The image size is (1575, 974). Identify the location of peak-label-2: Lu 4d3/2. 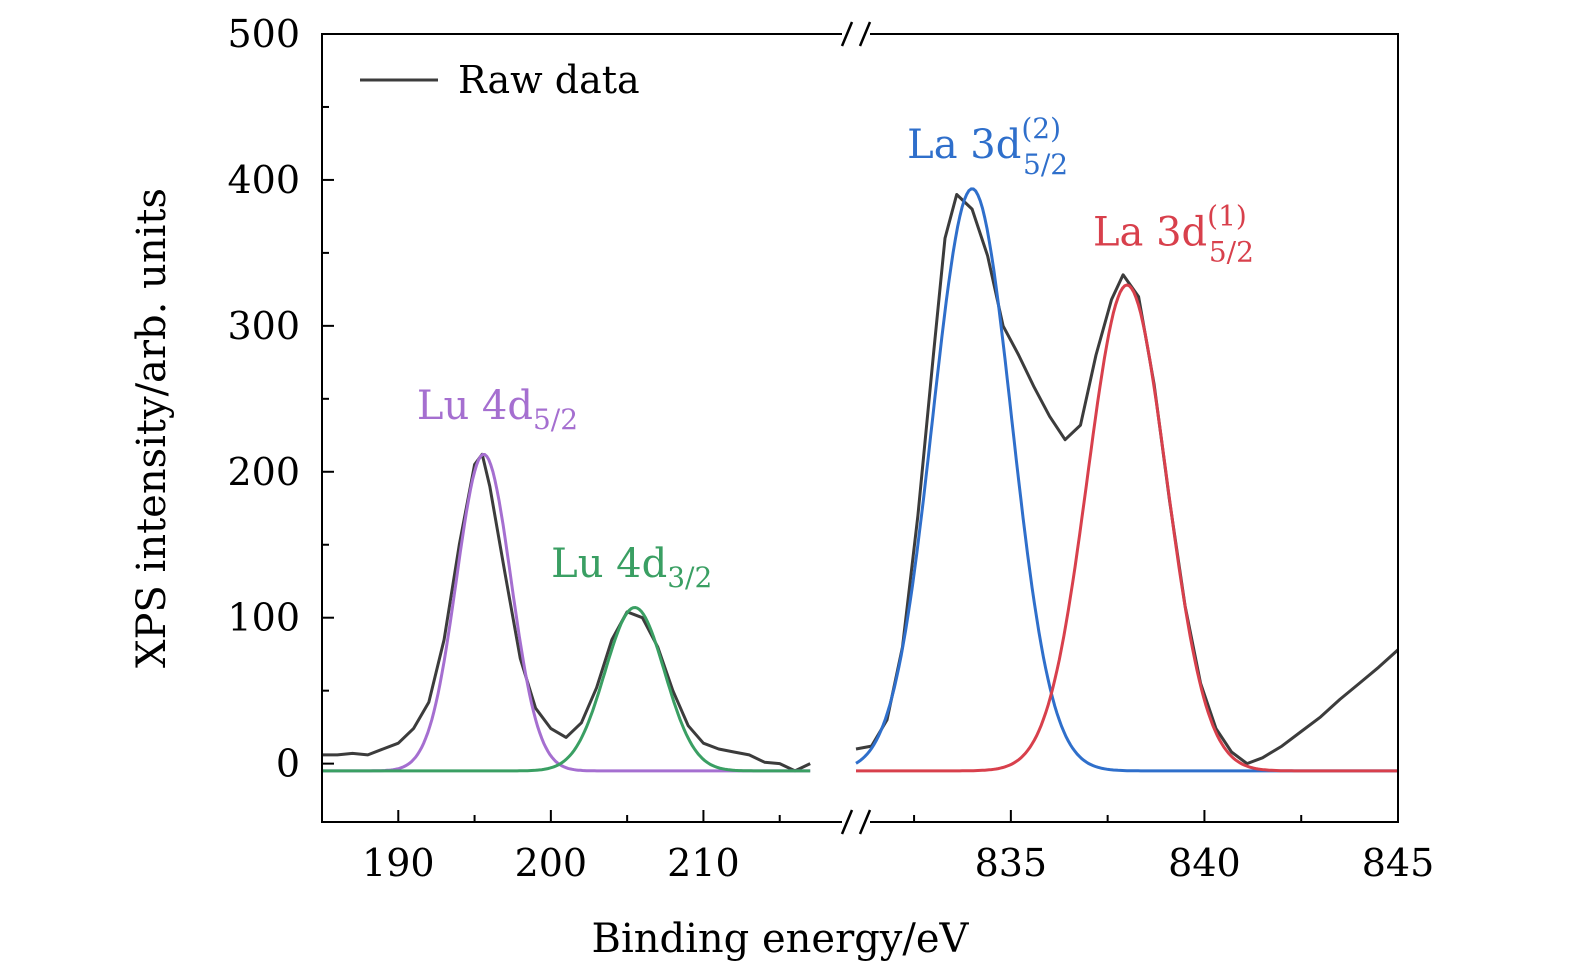
(631, 567).